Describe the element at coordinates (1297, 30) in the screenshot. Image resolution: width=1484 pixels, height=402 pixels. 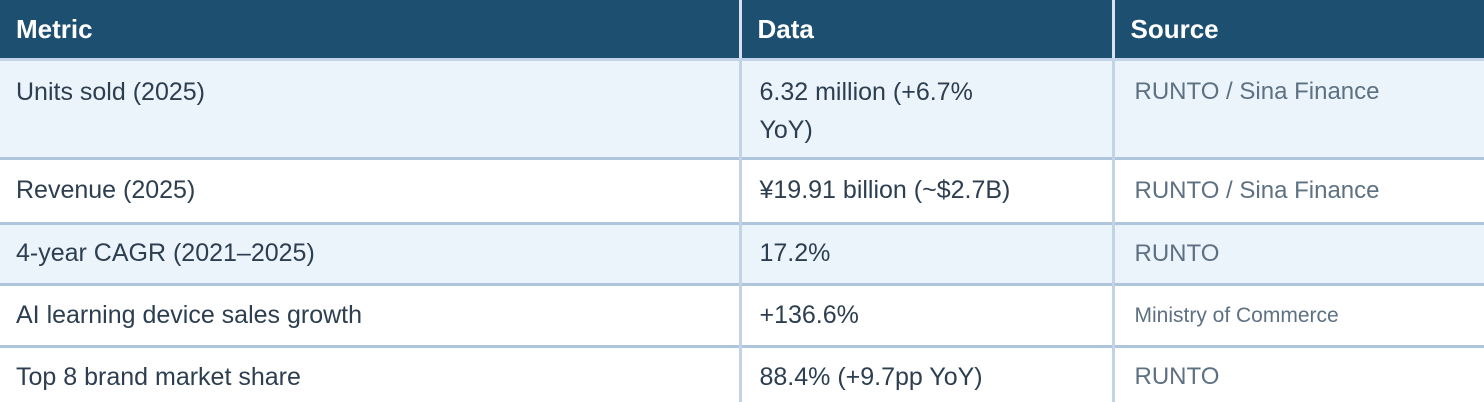
I see `column-header-source: Source` at that location.